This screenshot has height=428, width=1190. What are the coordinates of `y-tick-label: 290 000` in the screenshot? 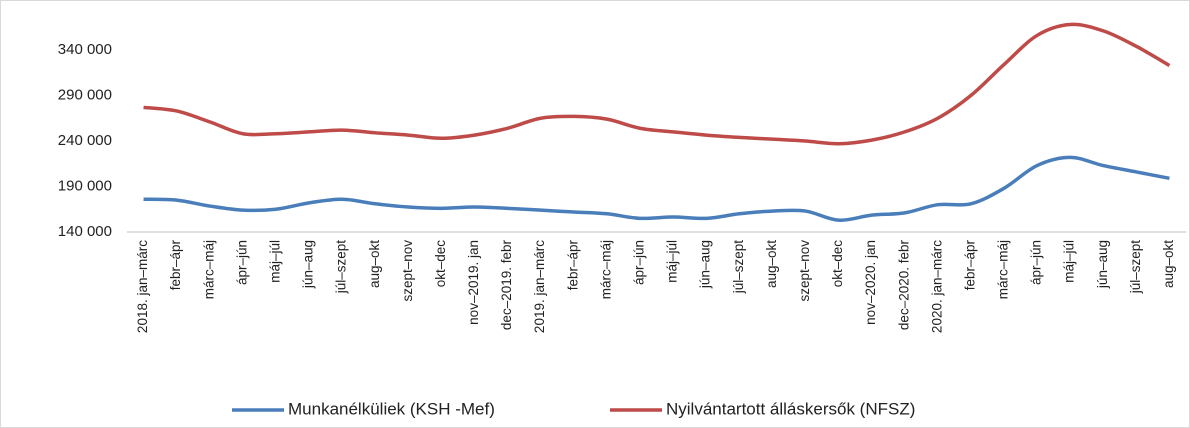 It's located at (85, 94).